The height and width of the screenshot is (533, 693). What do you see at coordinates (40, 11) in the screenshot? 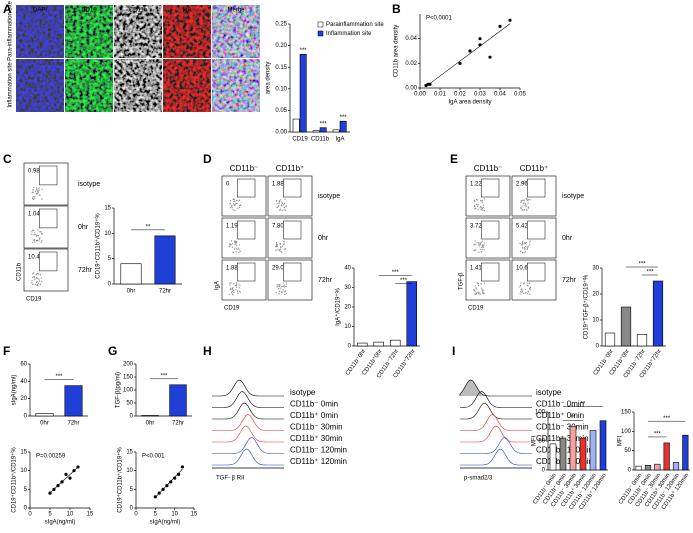
I see `channel-label: DAPI` at bounding box center [40, 11].